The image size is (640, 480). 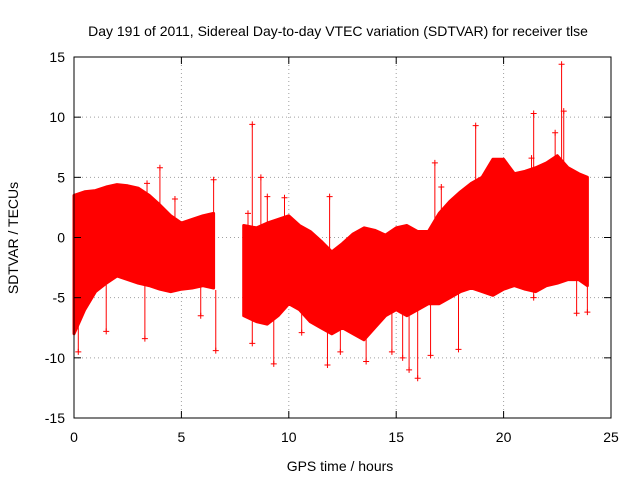 I want to click on x-tick-label: 5, so click(x=182, y=437).